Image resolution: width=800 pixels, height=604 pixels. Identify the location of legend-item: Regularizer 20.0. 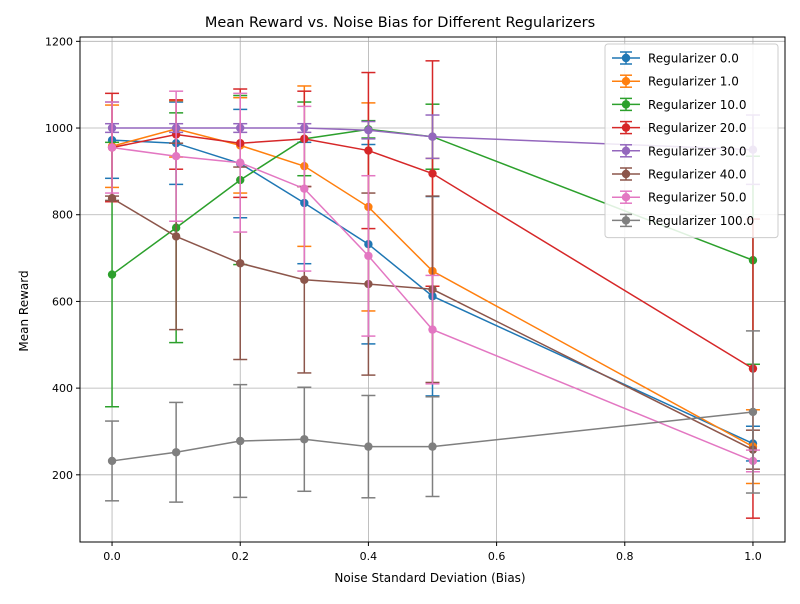
(679, 127).